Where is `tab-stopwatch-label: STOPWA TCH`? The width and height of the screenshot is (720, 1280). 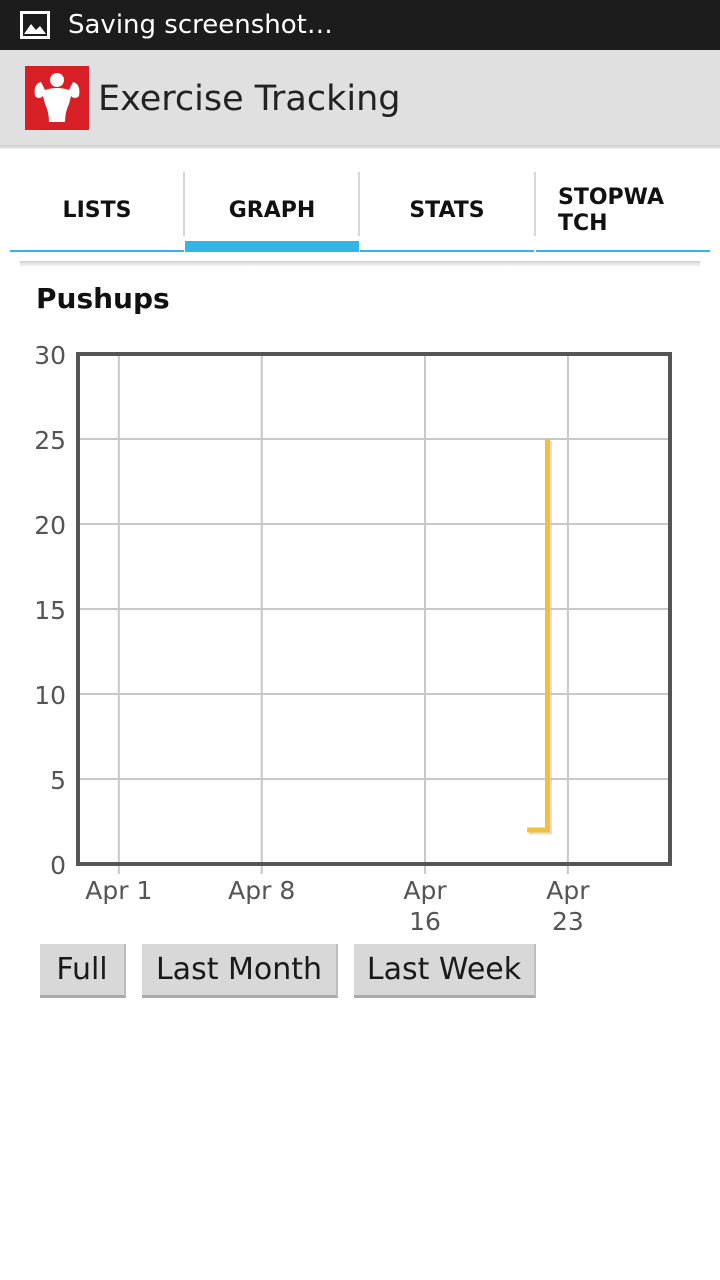 tab-stopwatch-label: STOPWA TCH is located at coordinates (611, 210).